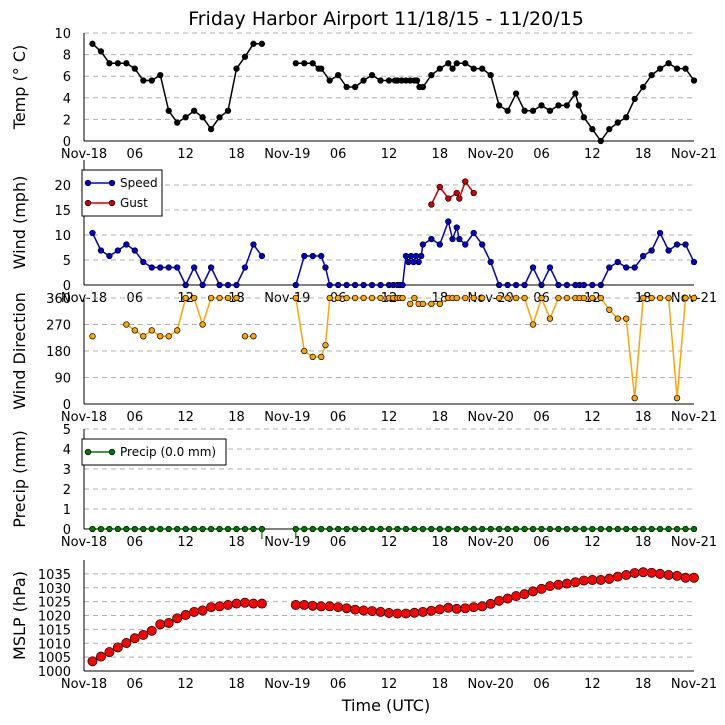 This screenshot has width=725, height=725. Describe the element at coordinates (54, 658) in the screenshot. I see `y-tick-label: 1005` at that location.